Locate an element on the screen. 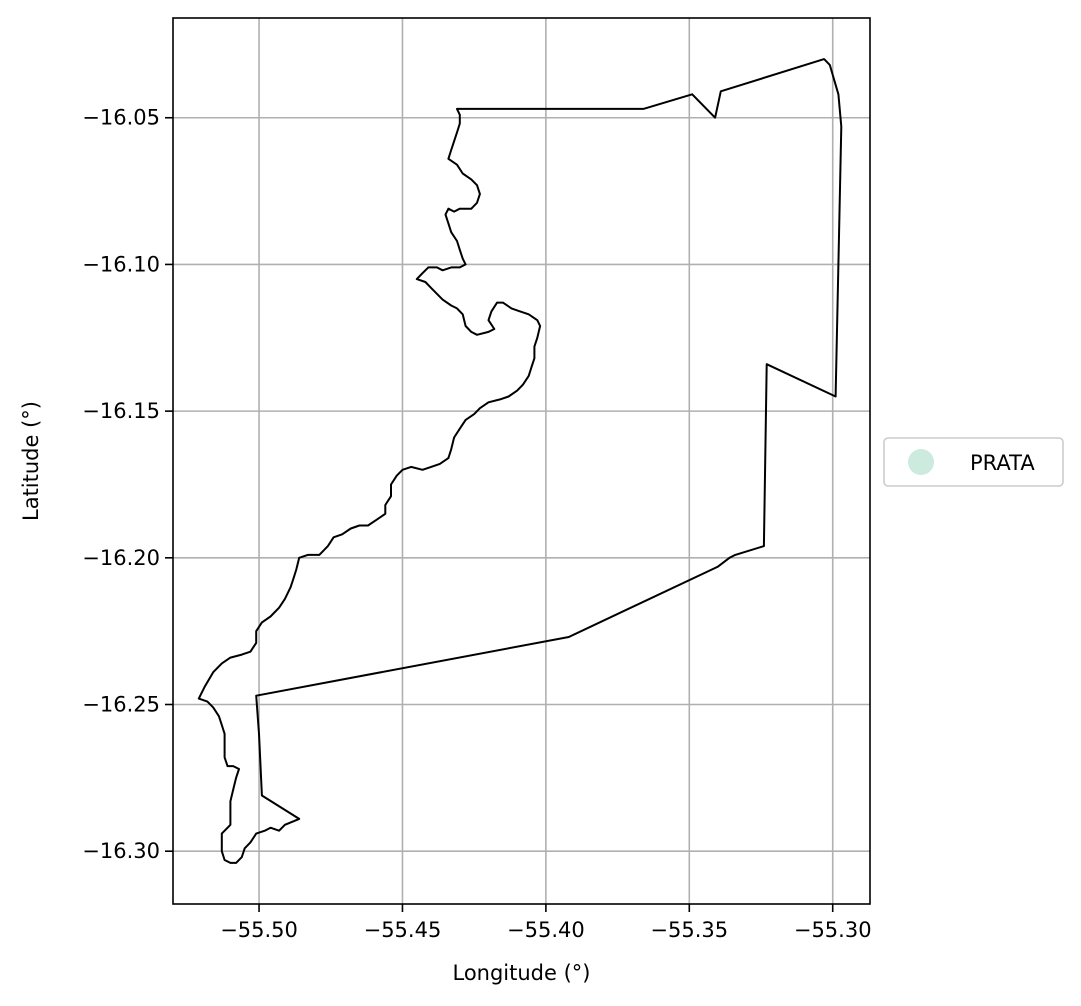  x-tick-label-1: −55.45 is located at coordinates (403, 930).